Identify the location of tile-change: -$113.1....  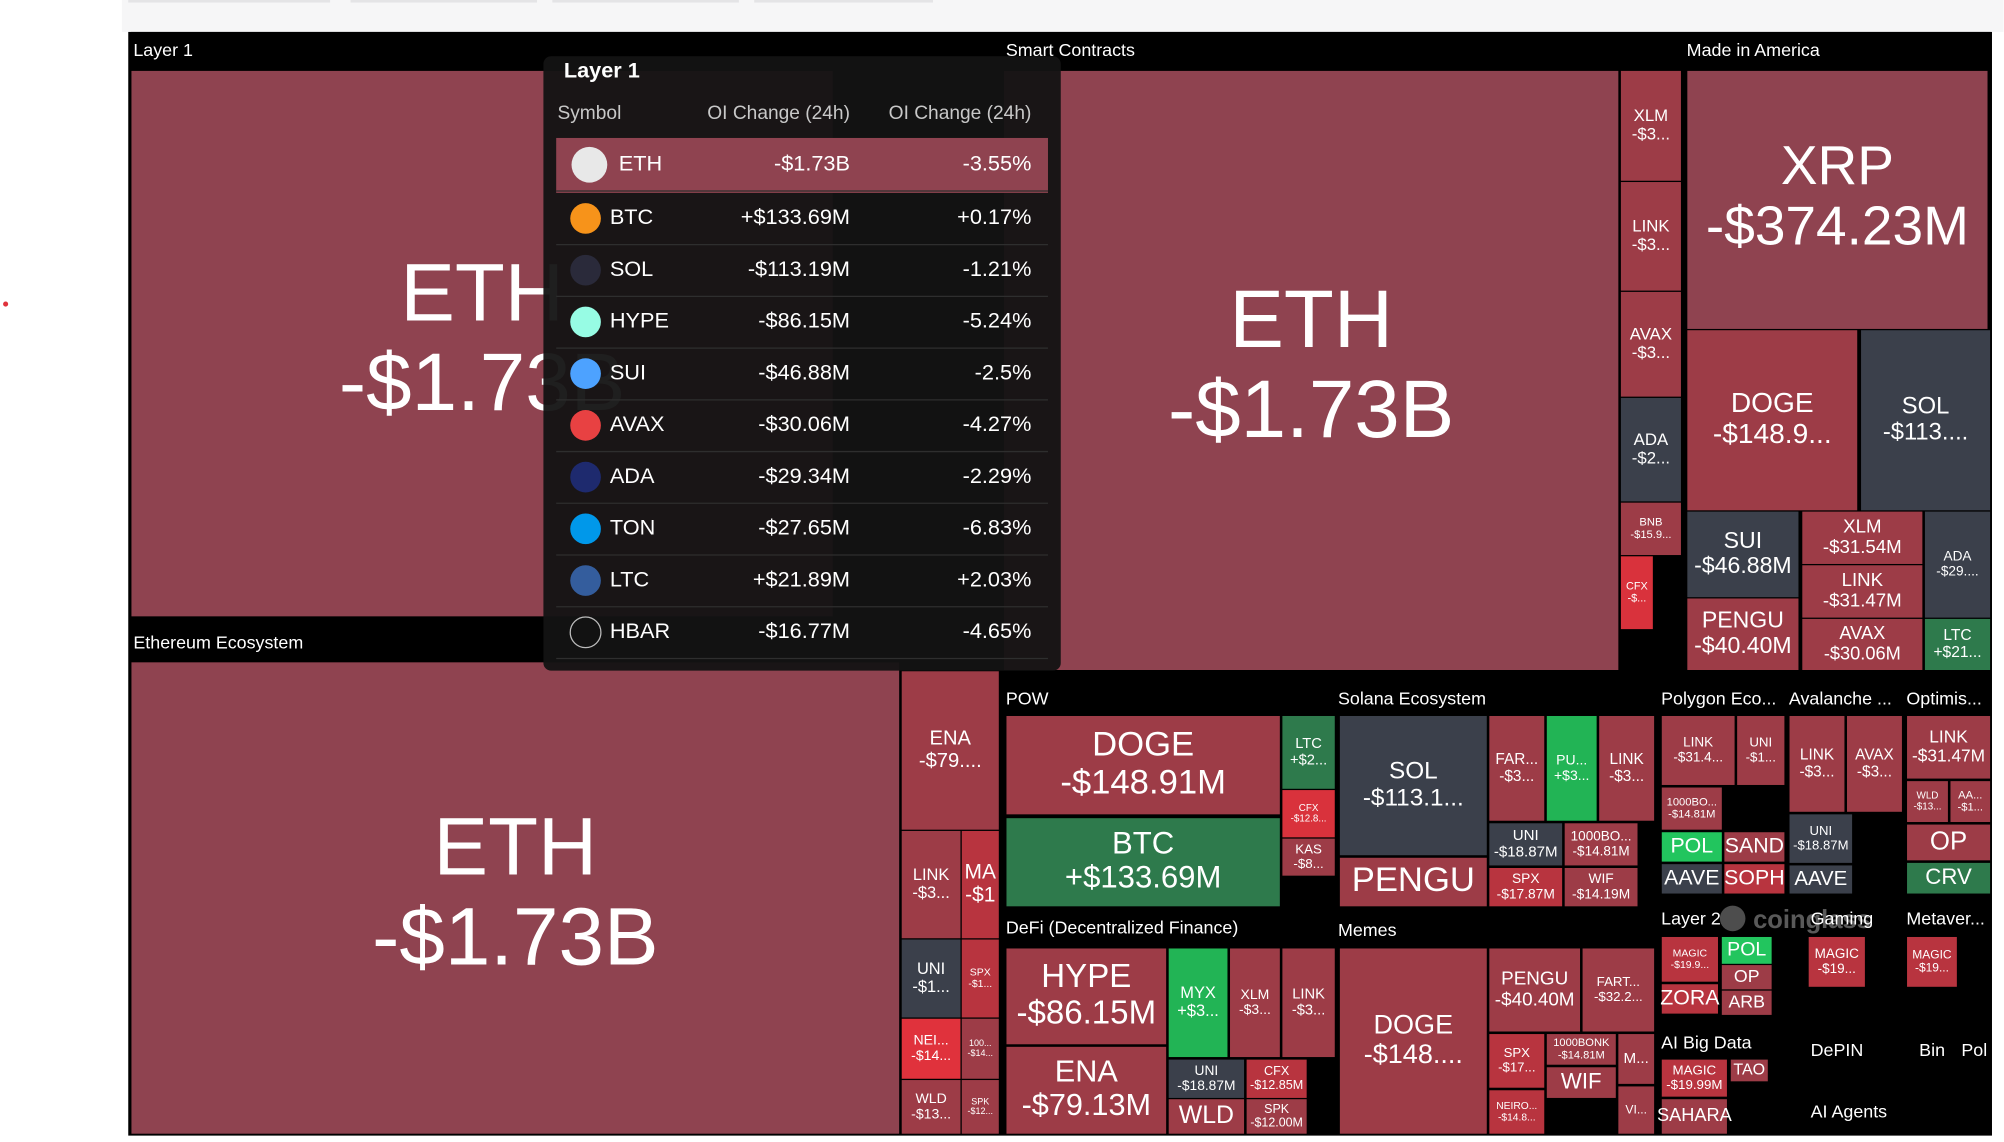
(1413, 797).